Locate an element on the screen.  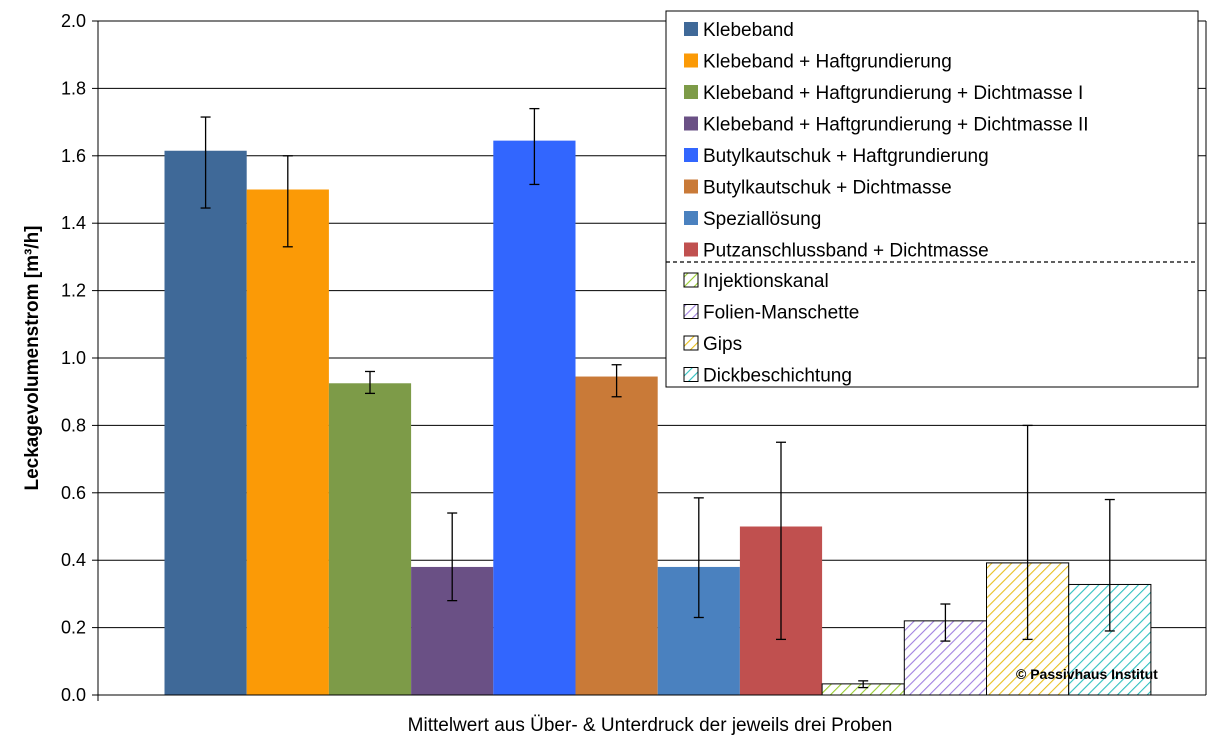
y-tick-label: 0.8 is located at coordinates (73, 425).